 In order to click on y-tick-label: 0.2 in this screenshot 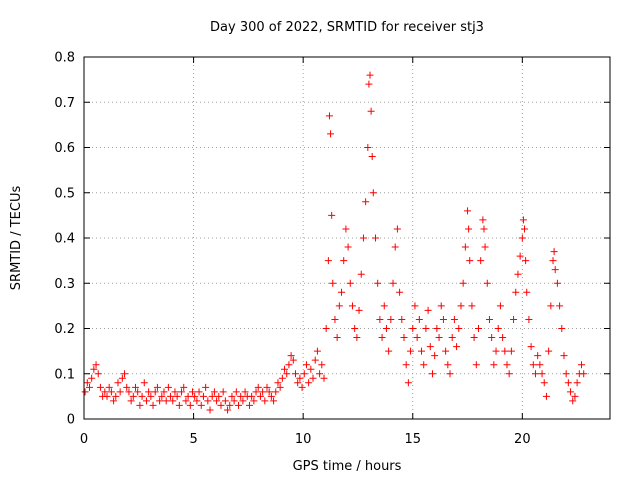, I will do `click(64, 329)`.